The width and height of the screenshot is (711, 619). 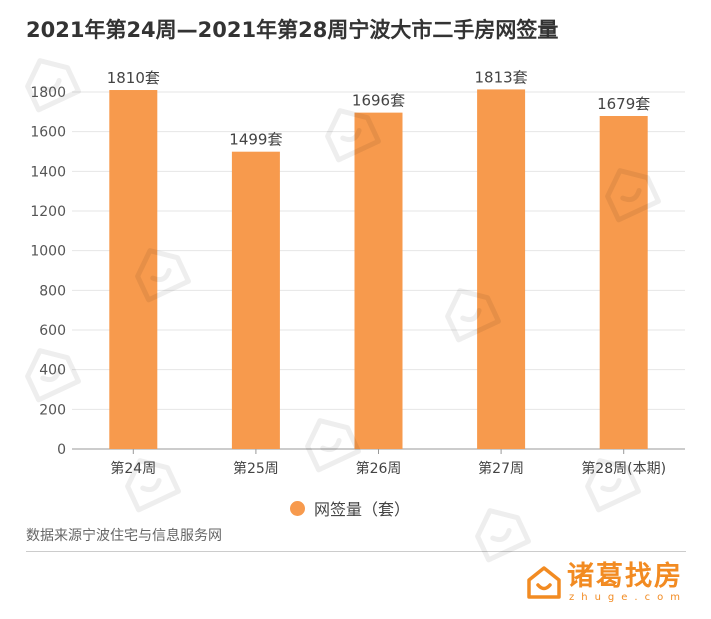 I want to click on brand-logo: 诸葛找房 zhuge.com, so click(x=607, y=582).